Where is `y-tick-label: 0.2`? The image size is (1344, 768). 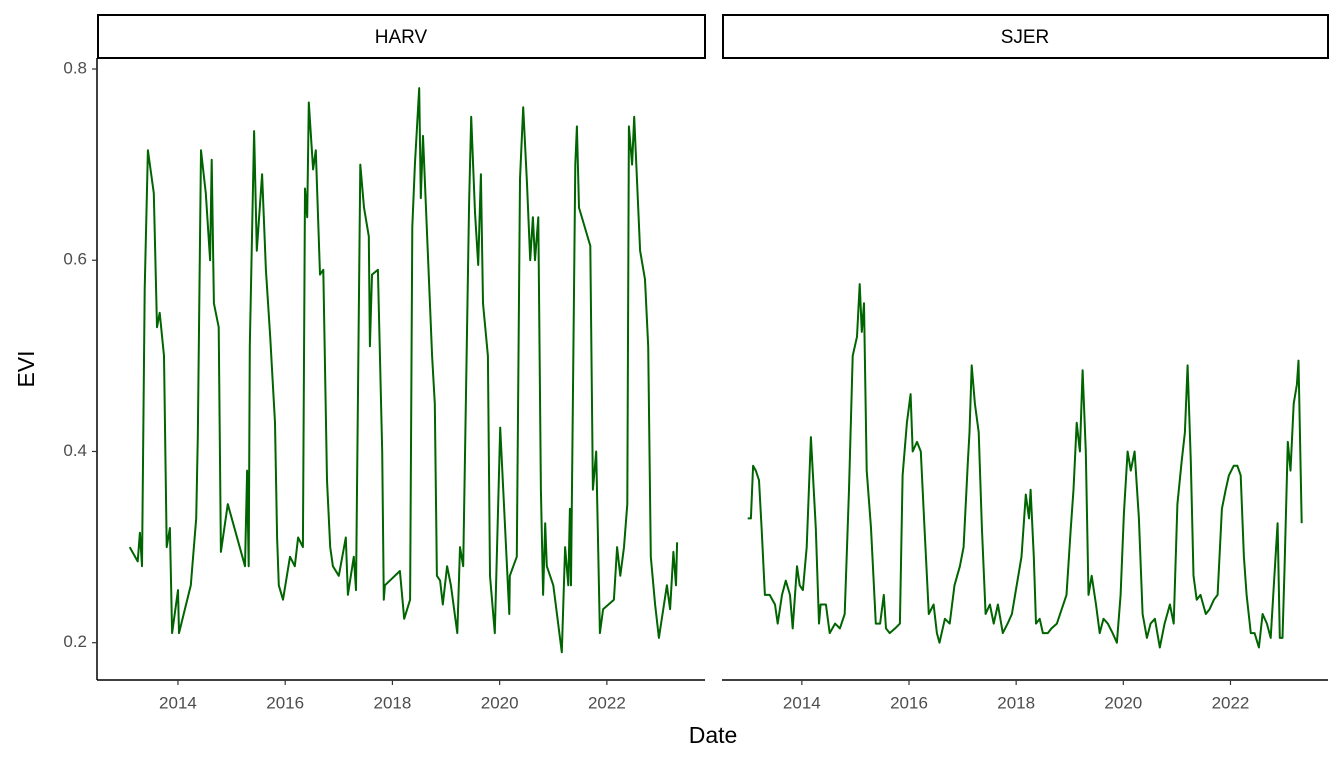
y-tick-label: 0.2 is located at coordinates (75, 641).